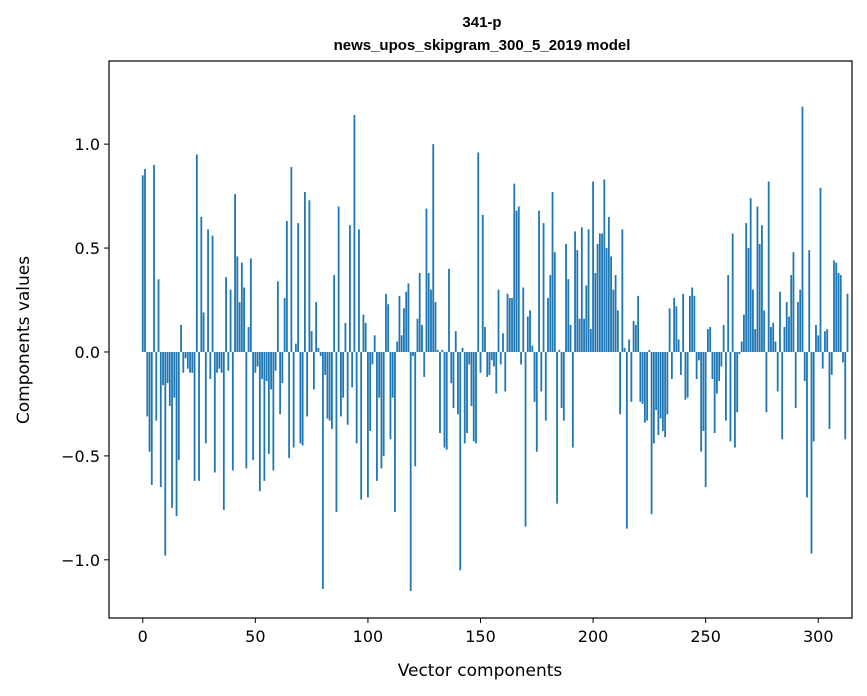  Describe the element at coordinates (368, 636) in the screenshot. I see `x-tick-label: 100` at that location.